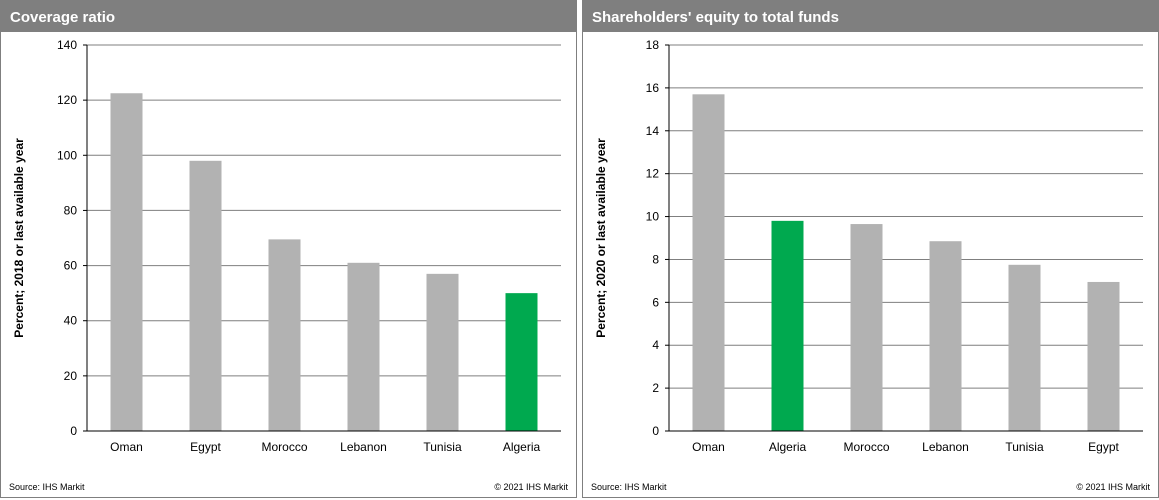  I want to click on y-tick-label: 40, so click(71, 321).